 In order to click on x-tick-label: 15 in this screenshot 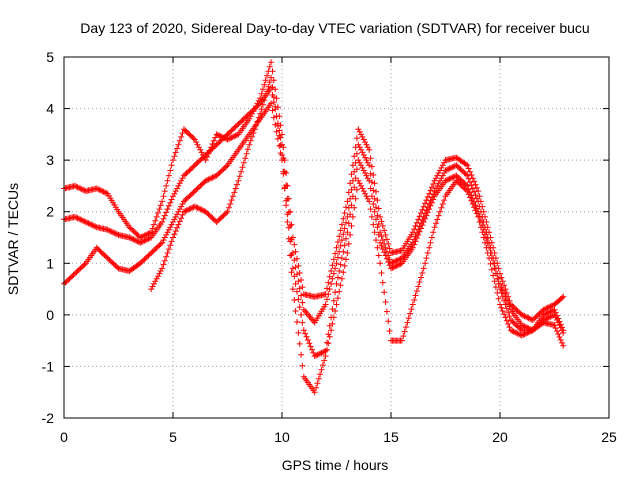, I will do `click(391, 437)`.